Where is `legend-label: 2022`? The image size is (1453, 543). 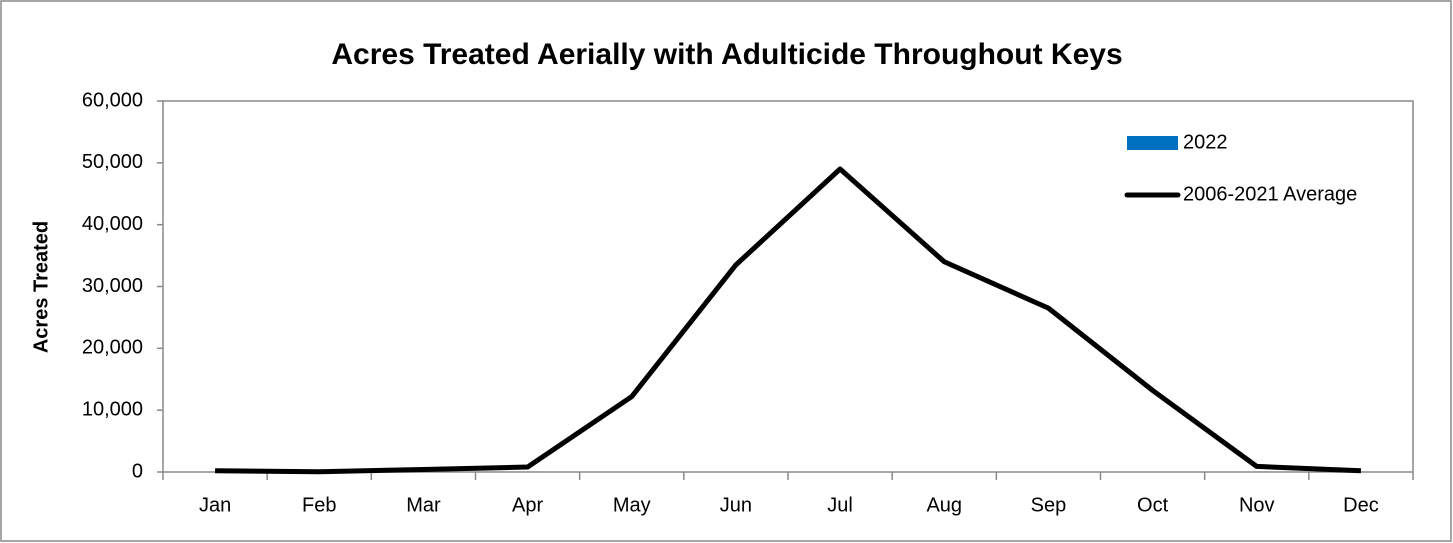
legend-label: 2022 is located at coordinates (1205, 142).